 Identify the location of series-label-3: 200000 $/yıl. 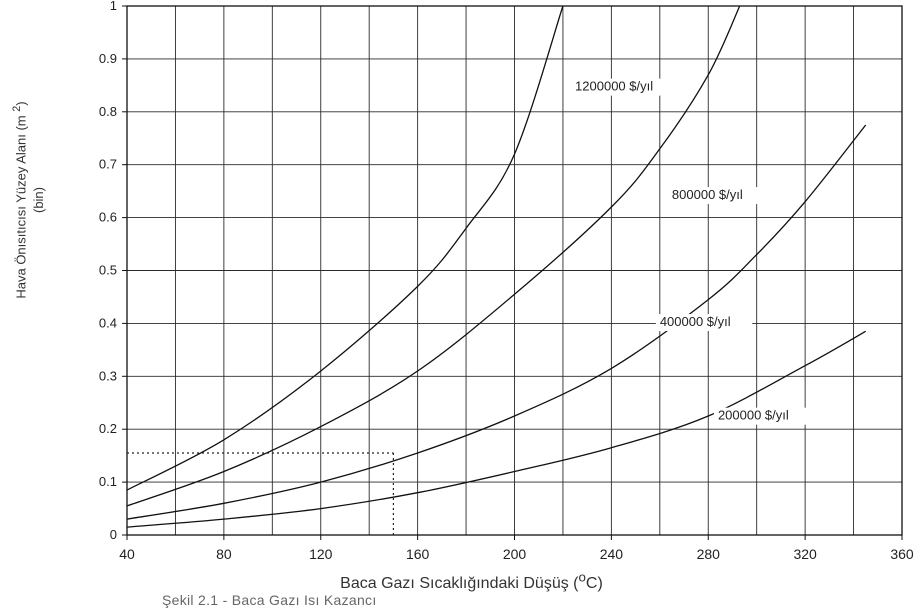
(753, 415).